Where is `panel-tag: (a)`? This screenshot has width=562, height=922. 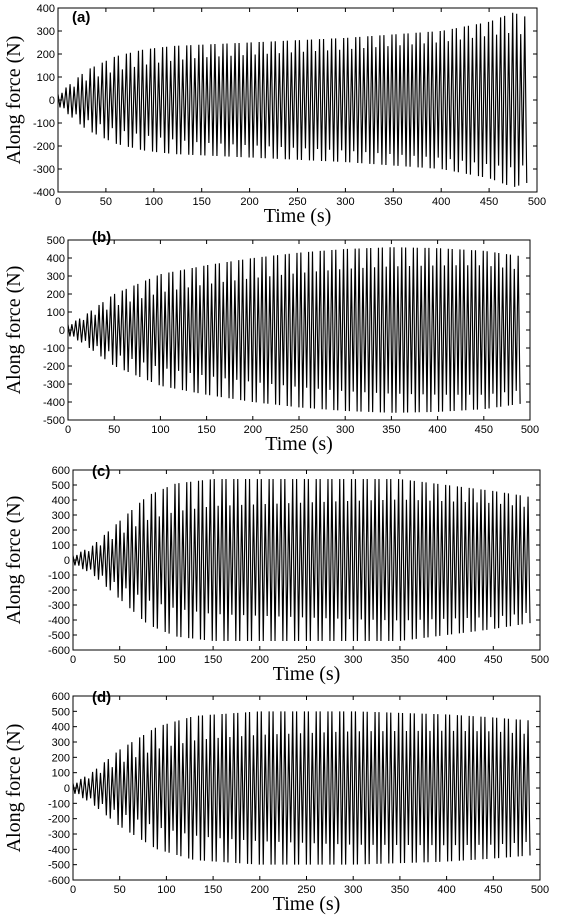 panel-tag: (a) is located at coordinates (81, 17).